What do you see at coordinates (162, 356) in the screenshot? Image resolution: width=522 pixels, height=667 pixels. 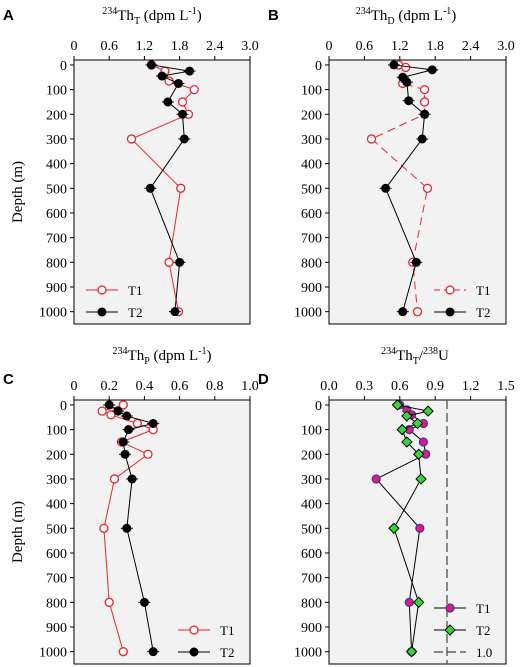 I see `panel-c-title: 234ThP (dpm L-1)` at bounding box center [162, 356].